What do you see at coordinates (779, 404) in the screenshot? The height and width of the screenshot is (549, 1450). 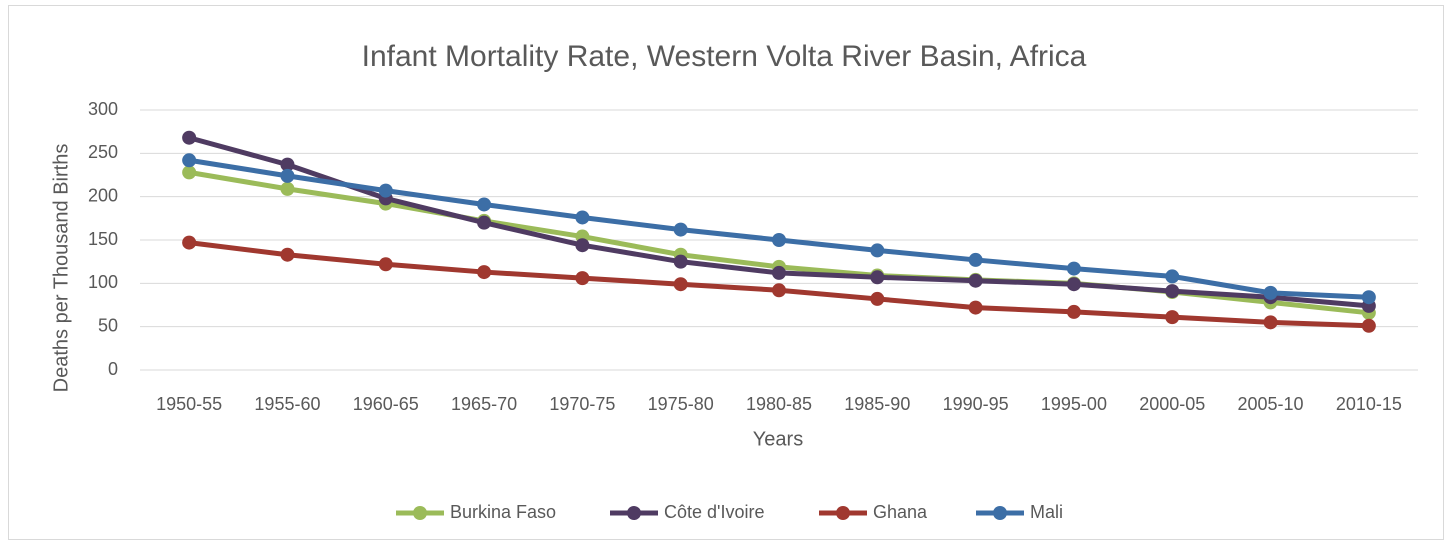 I see `x-tick-label: 1980-85` at bounding box center [779, 404].